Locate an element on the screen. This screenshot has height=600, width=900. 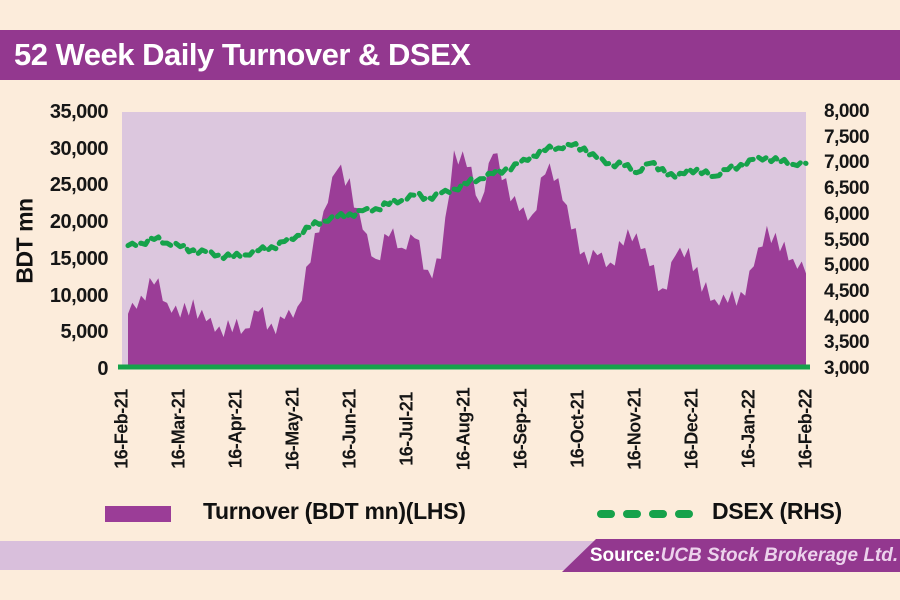
x-axis-tick: 16-Aug-21 is located at coordinates (463, 429).